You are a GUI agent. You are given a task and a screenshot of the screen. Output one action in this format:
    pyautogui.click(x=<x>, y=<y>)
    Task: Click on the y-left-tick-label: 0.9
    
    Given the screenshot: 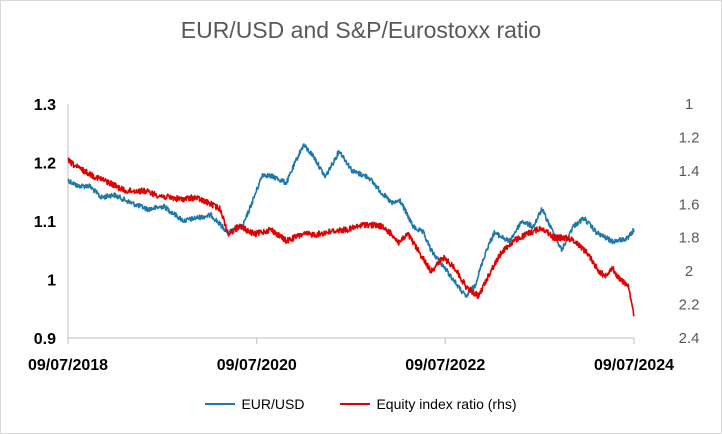 What is the action you would take?
    pyautogui.click(x=45, y=339)
    